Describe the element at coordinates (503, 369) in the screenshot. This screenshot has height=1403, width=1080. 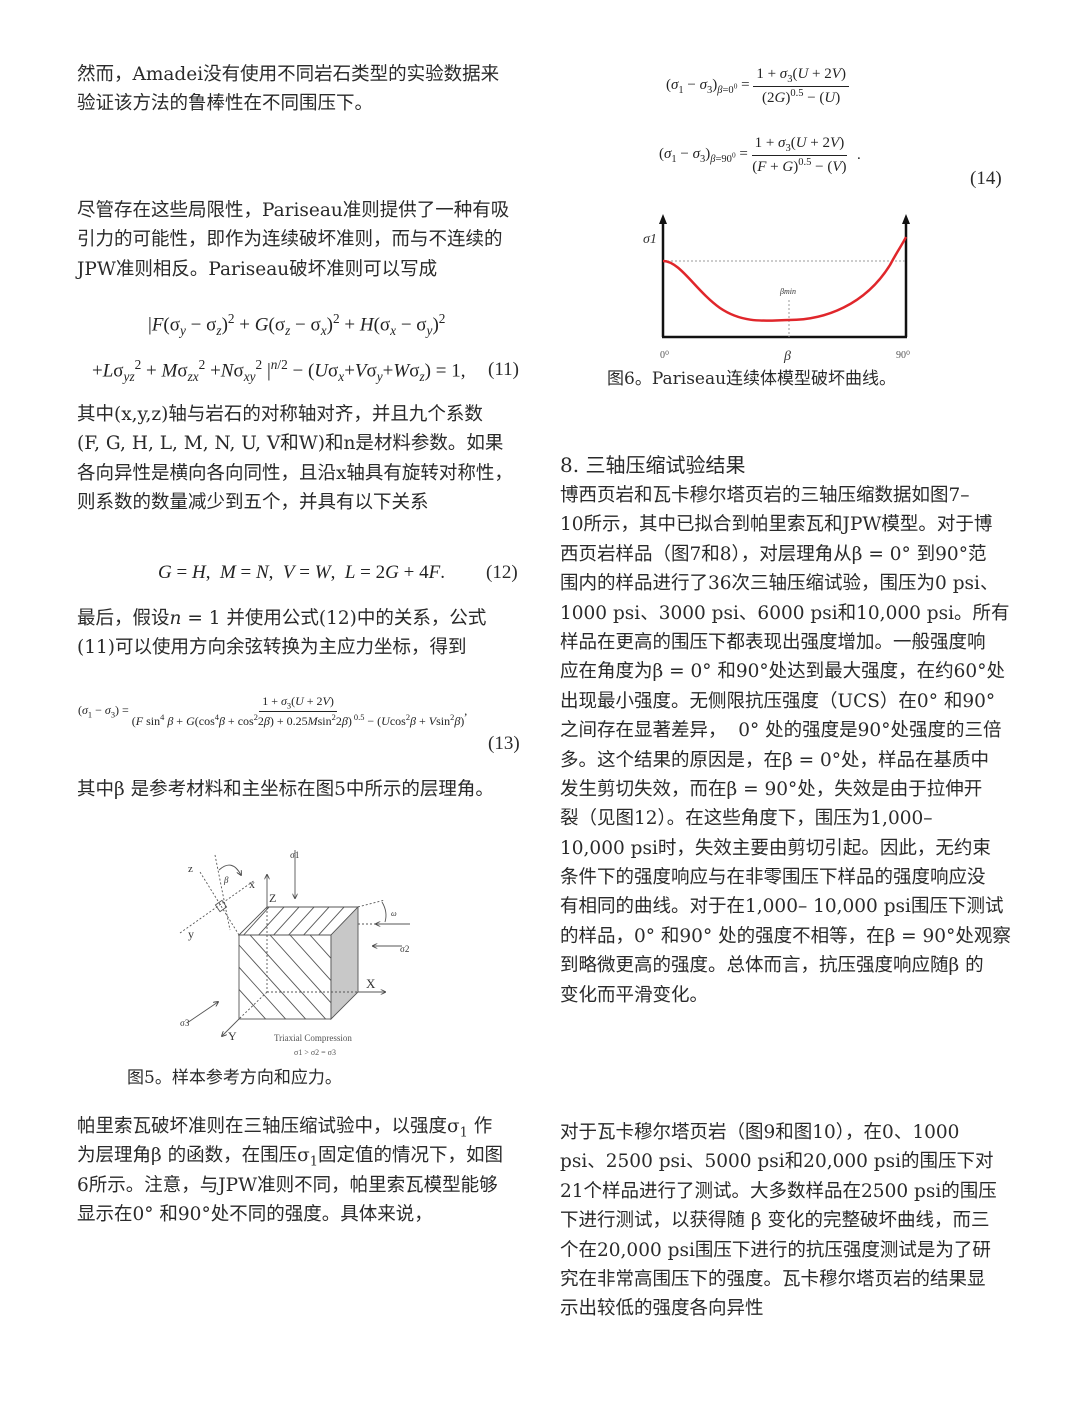
I see `equation-11-number: (11)` at that location.